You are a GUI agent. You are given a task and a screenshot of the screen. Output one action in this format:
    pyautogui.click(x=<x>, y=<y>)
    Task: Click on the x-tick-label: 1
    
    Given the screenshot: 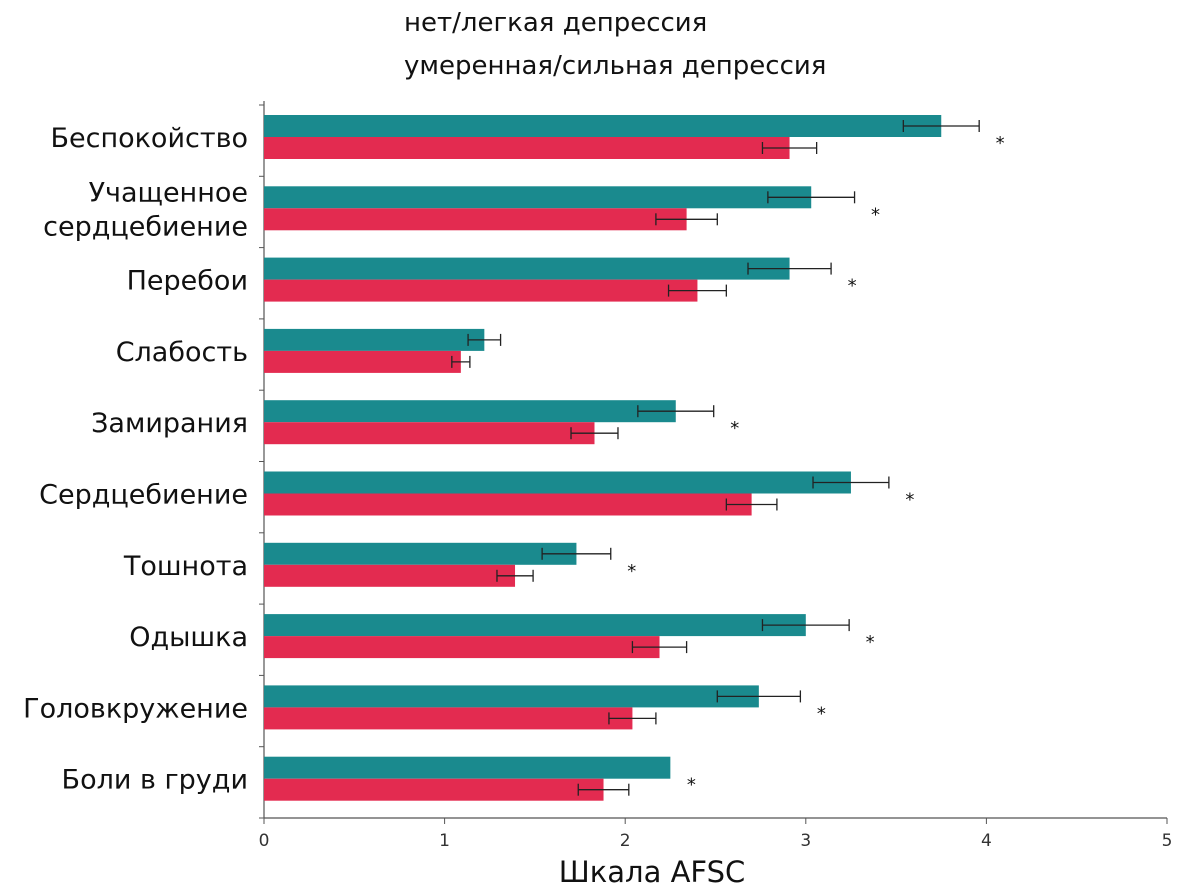 What is the action you would take?
    pyautogui.click(x=444, y=841)
    